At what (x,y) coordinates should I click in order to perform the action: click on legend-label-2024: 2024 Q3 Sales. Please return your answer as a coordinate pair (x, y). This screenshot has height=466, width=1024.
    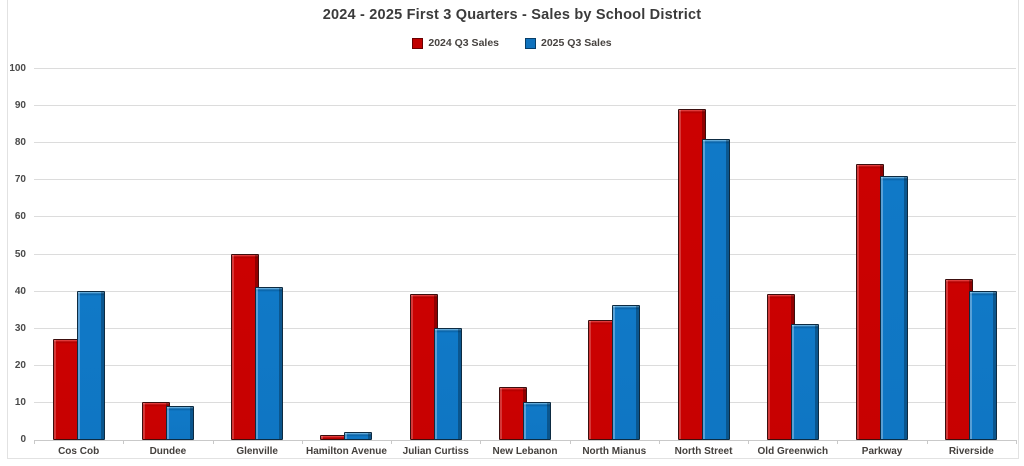
    Looking at the image, I should click on (463, 43).